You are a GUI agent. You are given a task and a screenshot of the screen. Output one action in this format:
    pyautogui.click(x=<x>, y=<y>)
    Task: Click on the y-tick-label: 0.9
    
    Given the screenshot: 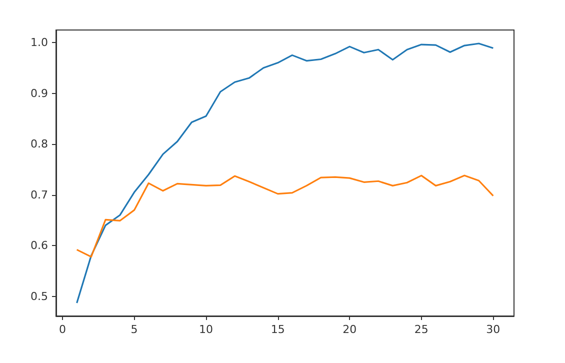 What is the action you would take?
    pyautogui.click(x=39, y=93)
    